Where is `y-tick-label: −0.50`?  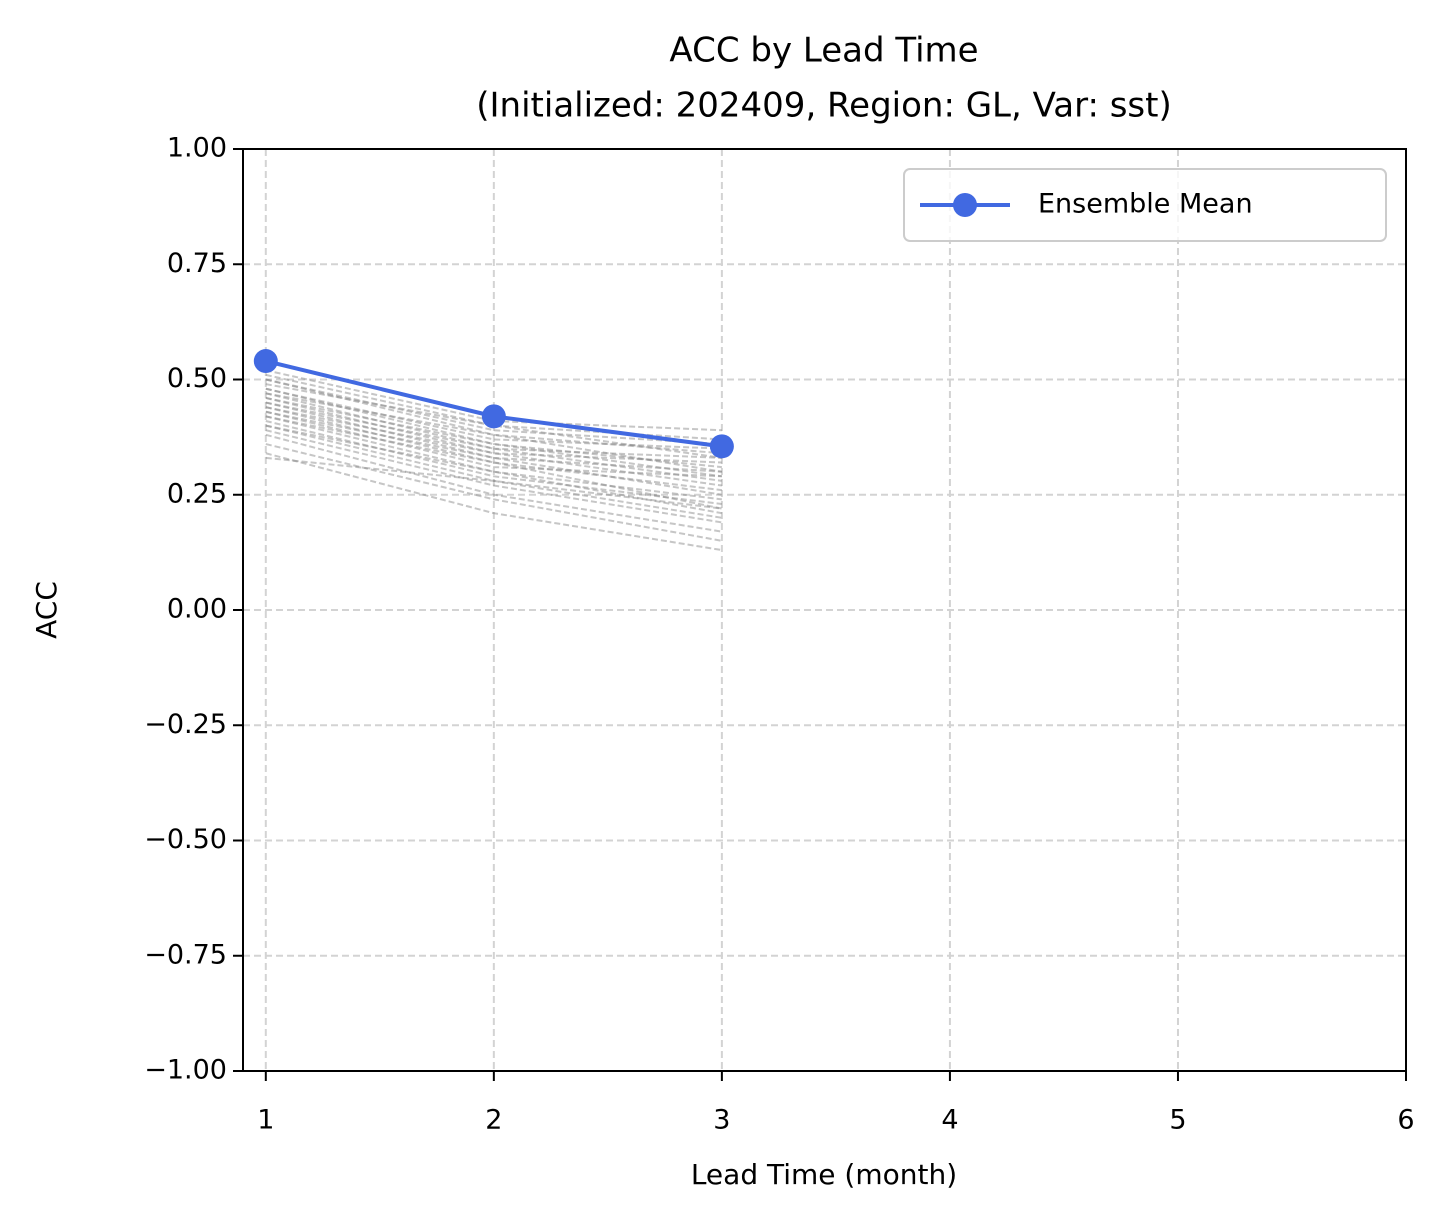 y-tick-label: −0.50 is located at coordinates (185, 839).